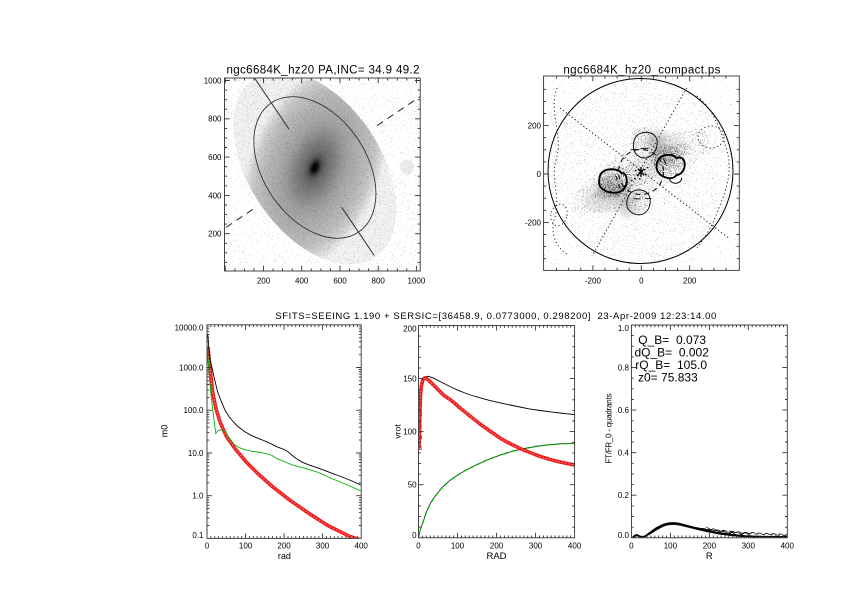 The width and height of the screenshot is (842, 595). Describe the element at coordinates (198, 535) in the screenshot. I see `svg-text: 0.1` at that location.